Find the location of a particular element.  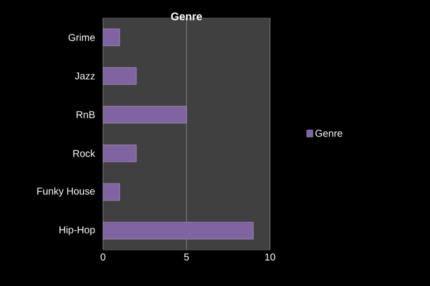

chart-title: Genre is located at coordinates (186, 16).